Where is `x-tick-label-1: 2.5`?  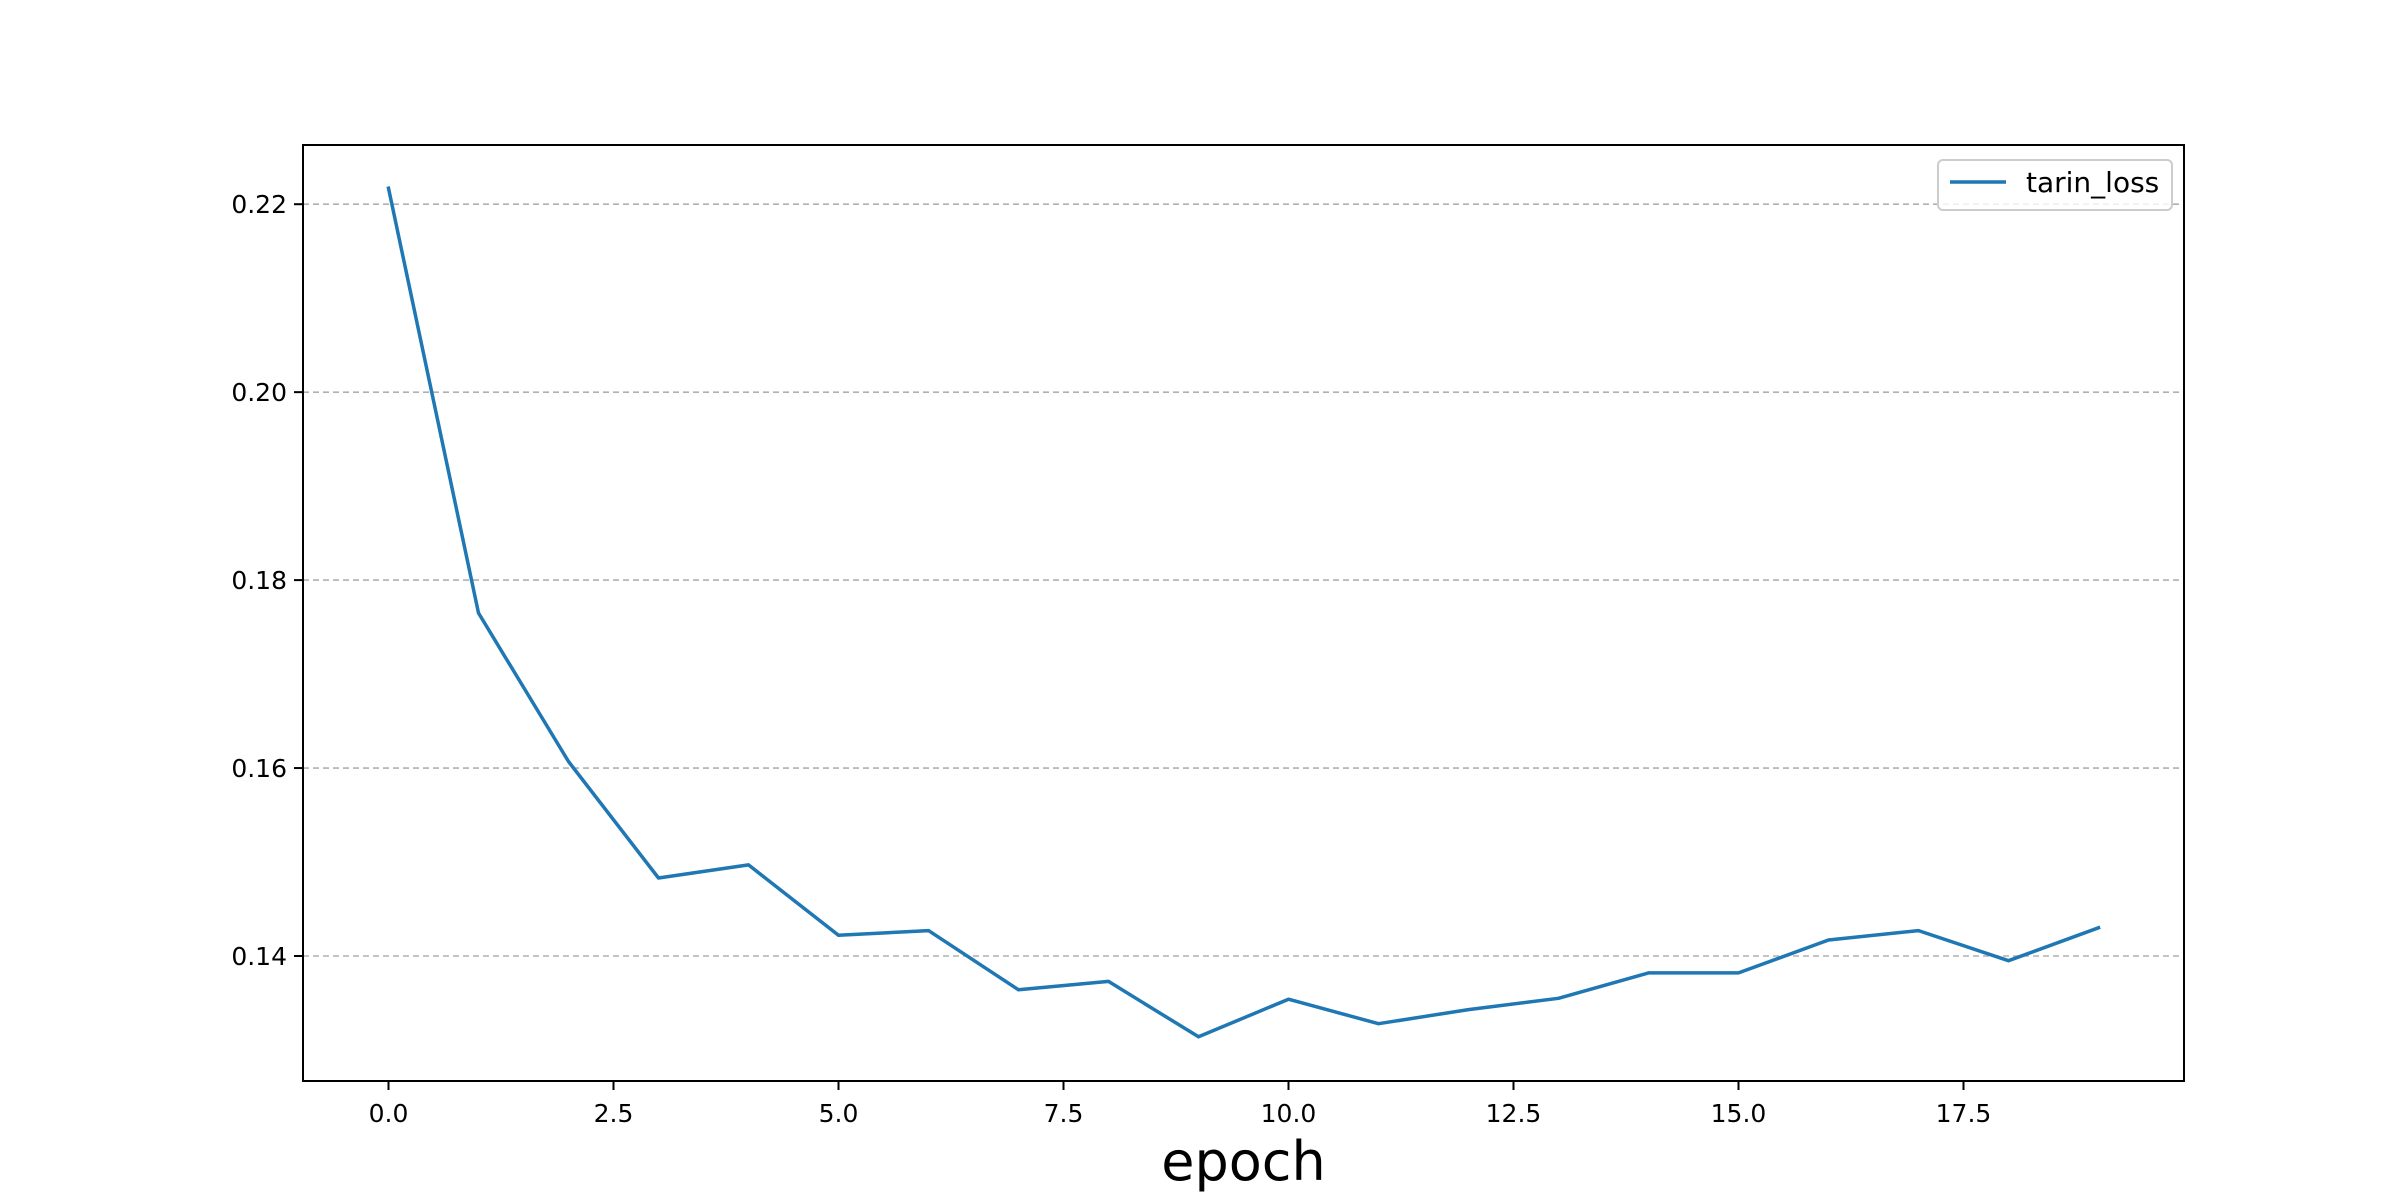
x-tick-label-1: 2.5 is located at coordinates (614, 1113).